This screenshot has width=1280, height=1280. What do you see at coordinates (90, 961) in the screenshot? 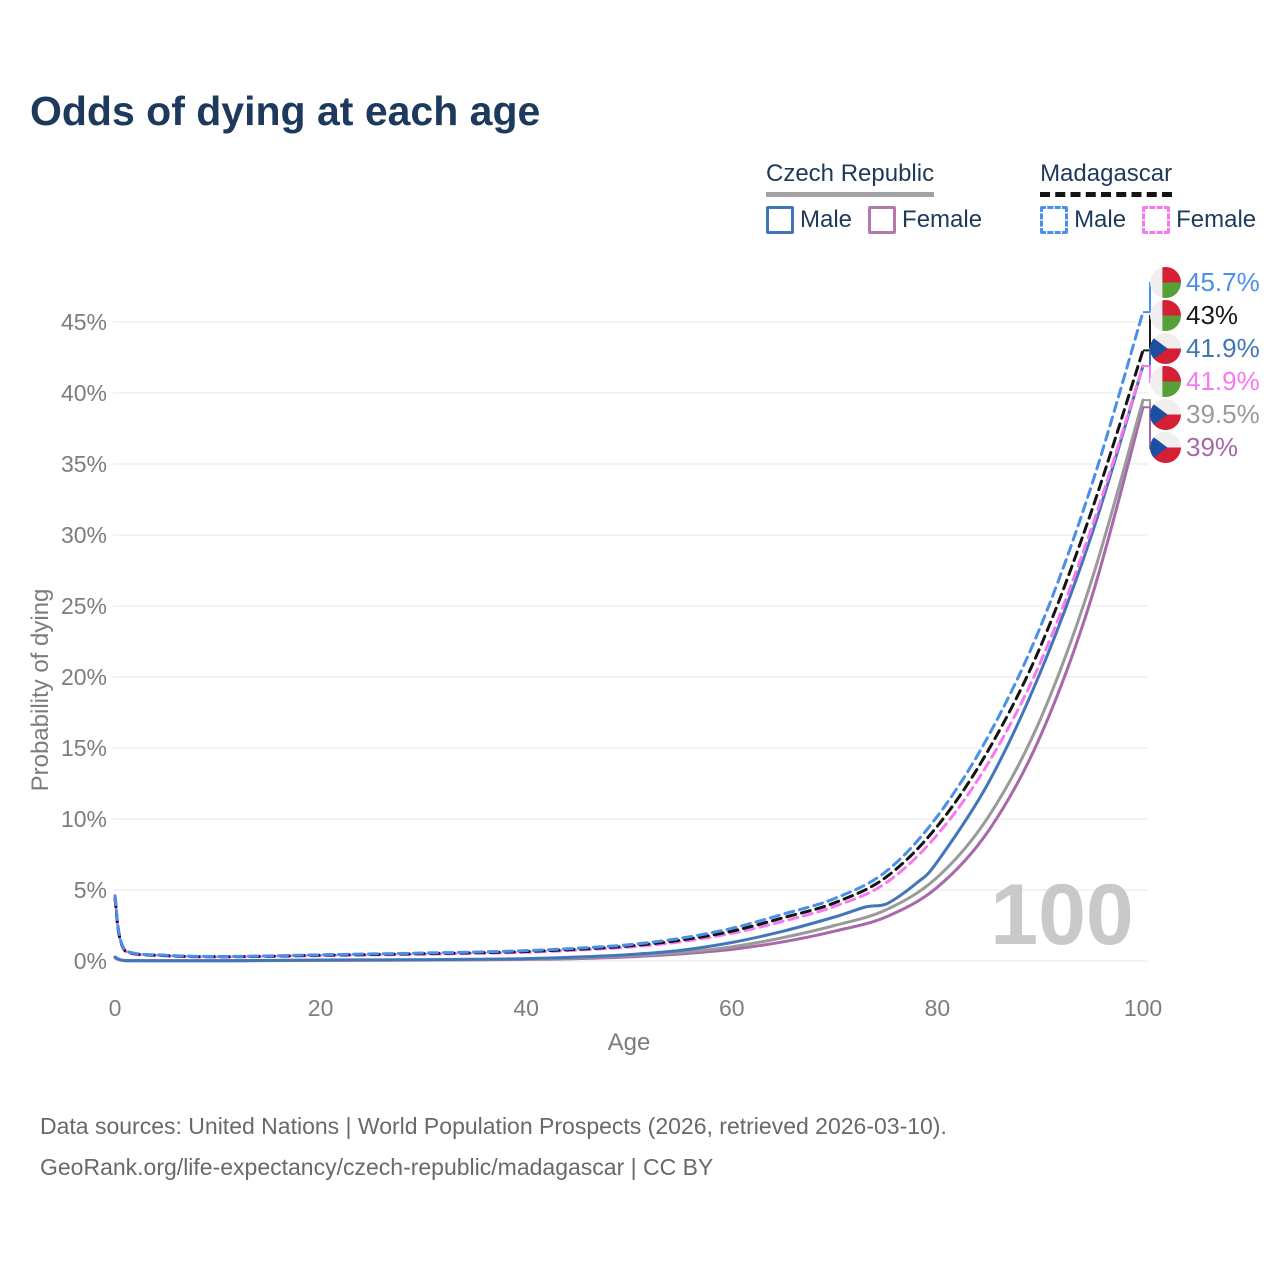
I see `y-tick-label: 0%` at bounding box center [90, 961].